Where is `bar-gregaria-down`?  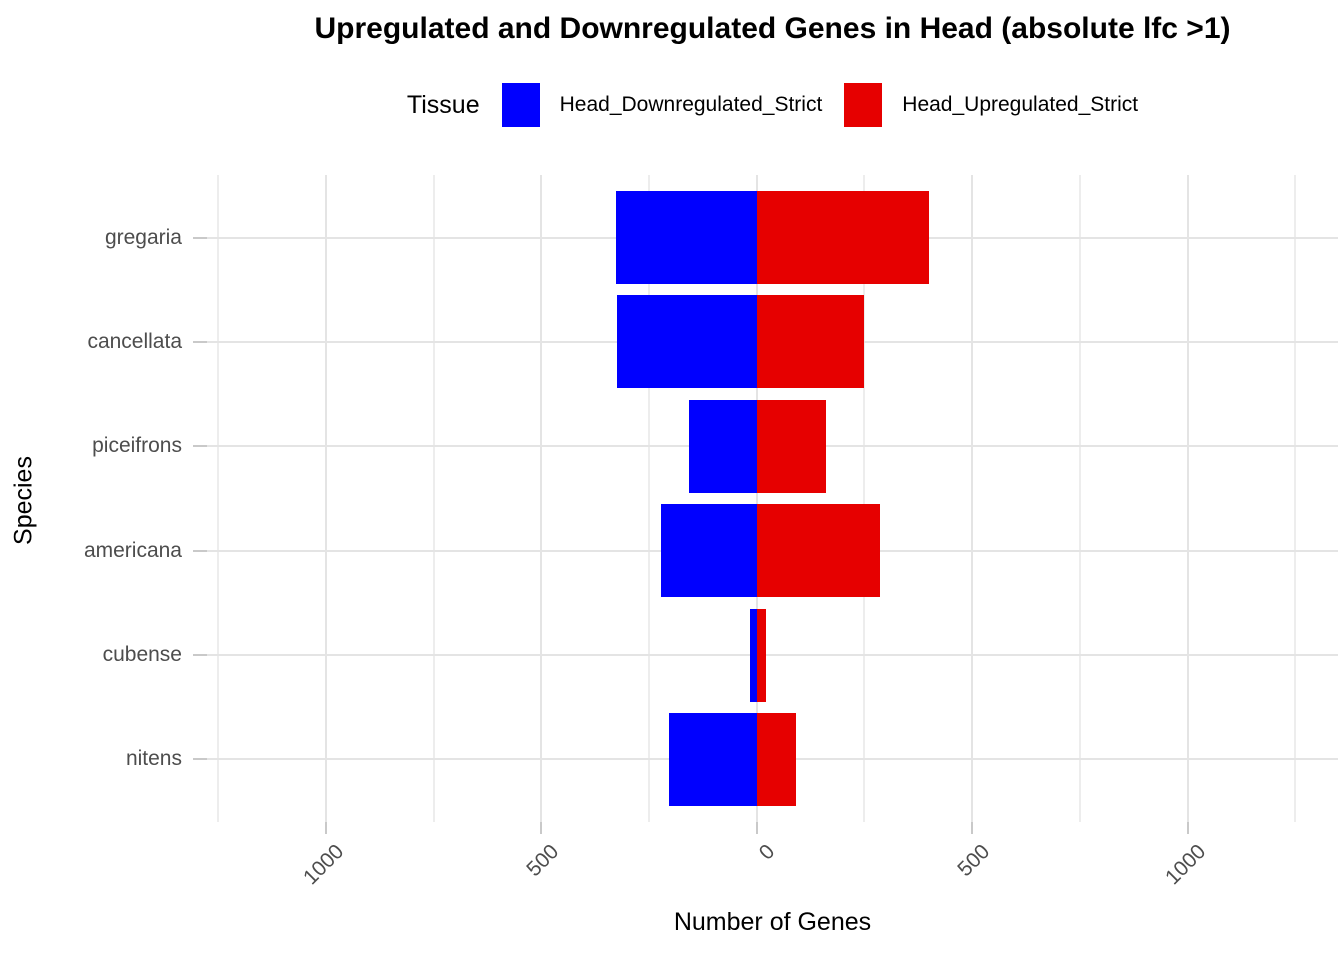
bar-gregaria-down is located at coordinates (686, 238).